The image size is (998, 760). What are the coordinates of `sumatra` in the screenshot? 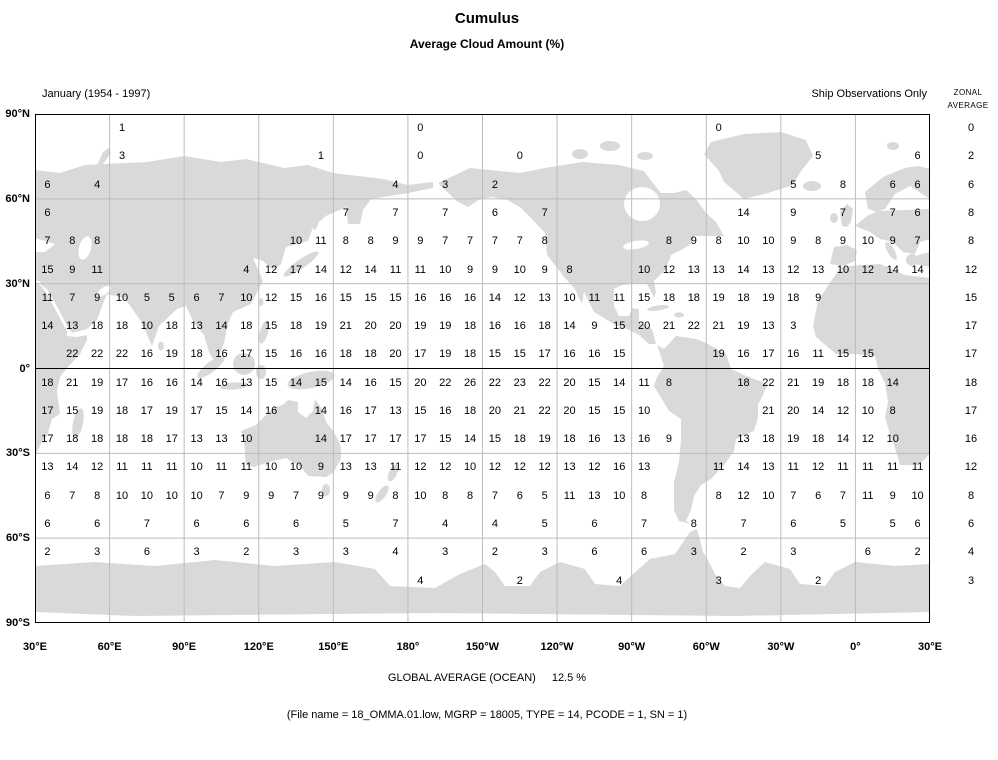 It's located at (211, 367).